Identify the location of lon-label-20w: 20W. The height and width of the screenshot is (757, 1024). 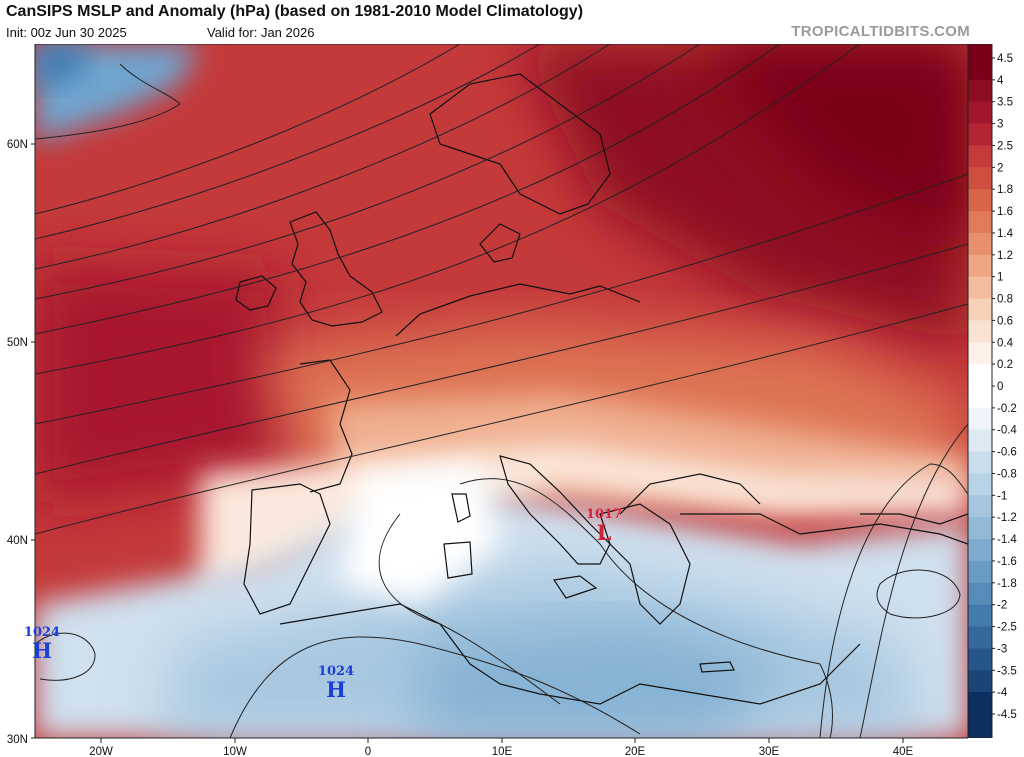
(101, 751).